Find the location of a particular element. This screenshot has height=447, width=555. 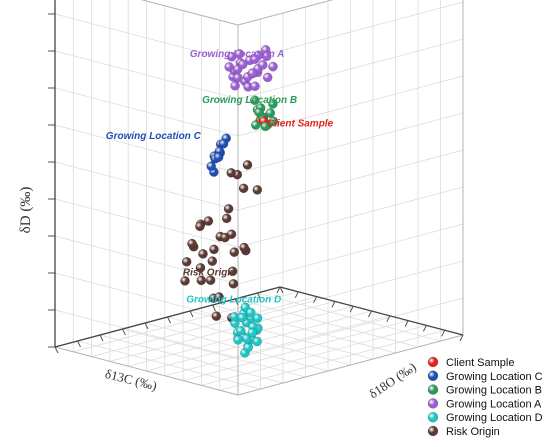

cluster-label: Growing Location B is located at coordinates (249, 100).